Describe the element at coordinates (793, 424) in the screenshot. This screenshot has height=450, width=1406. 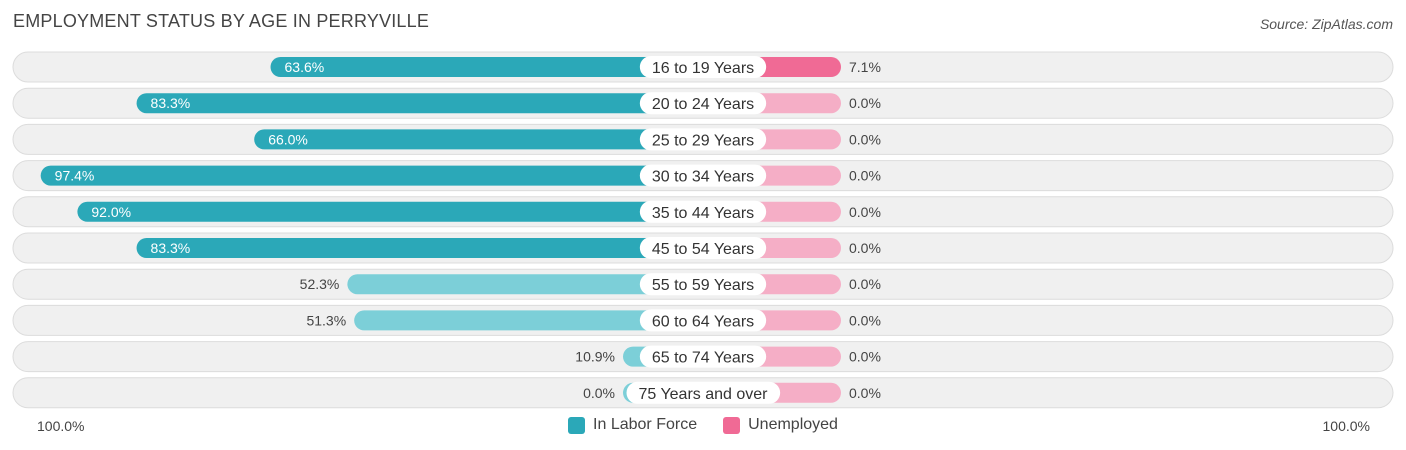
I see `legend-label-unemployed: Unemployed` at that location.